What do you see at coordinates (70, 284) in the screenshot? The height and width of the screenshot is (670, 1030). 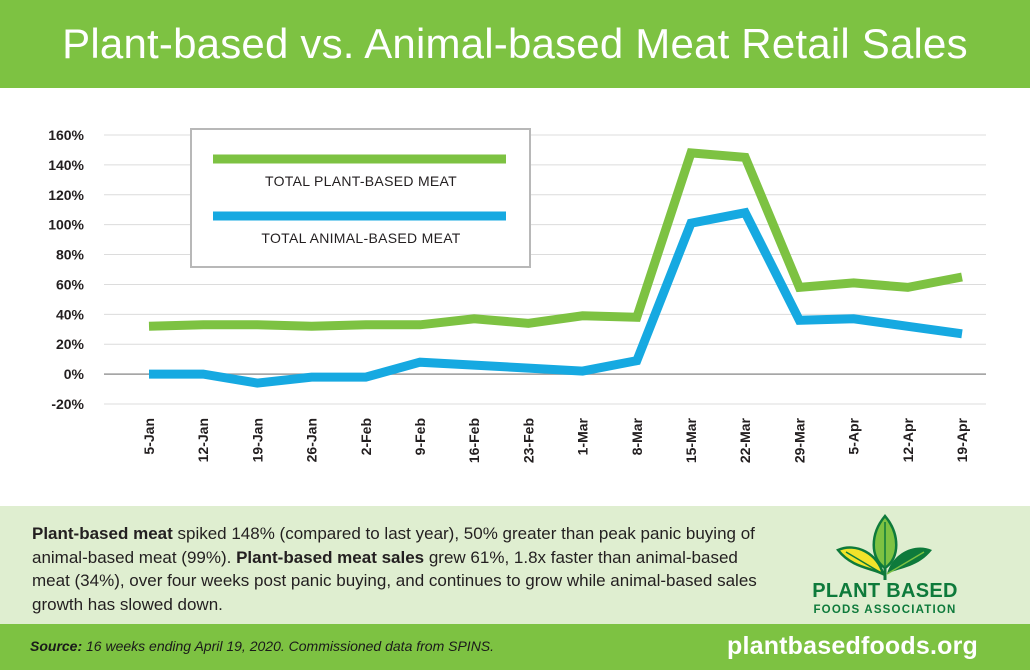 I see `y-tick-label: 60%` at bounding box center [70, 284].